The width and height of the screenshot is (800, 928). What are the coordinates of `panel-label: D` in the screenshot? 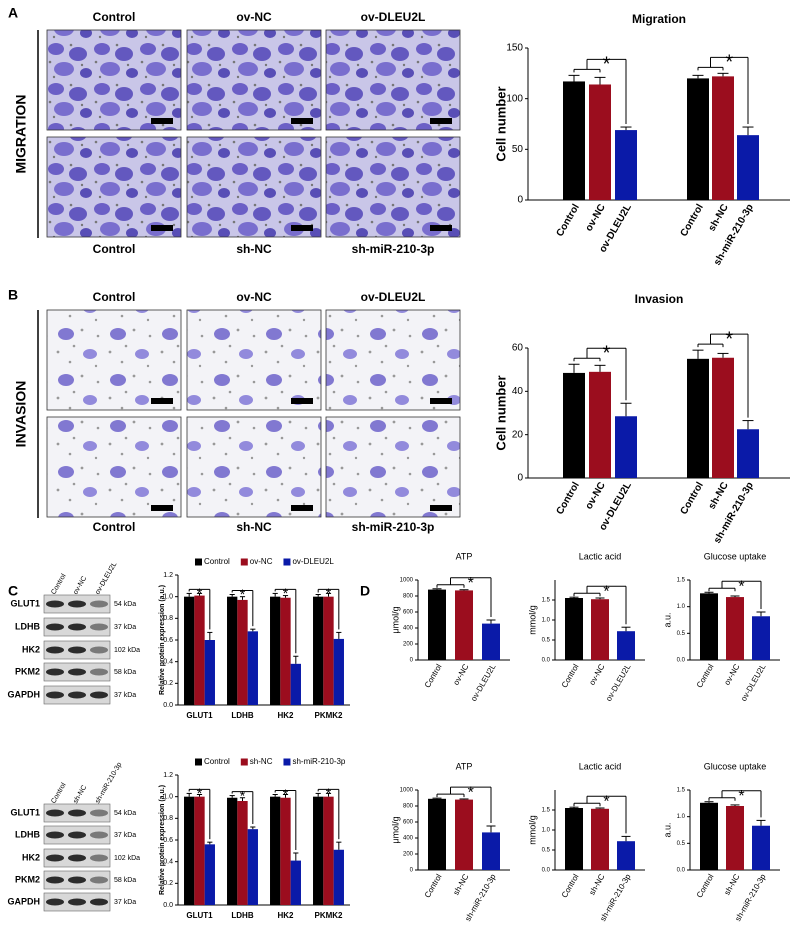 It's located at (365, 591).